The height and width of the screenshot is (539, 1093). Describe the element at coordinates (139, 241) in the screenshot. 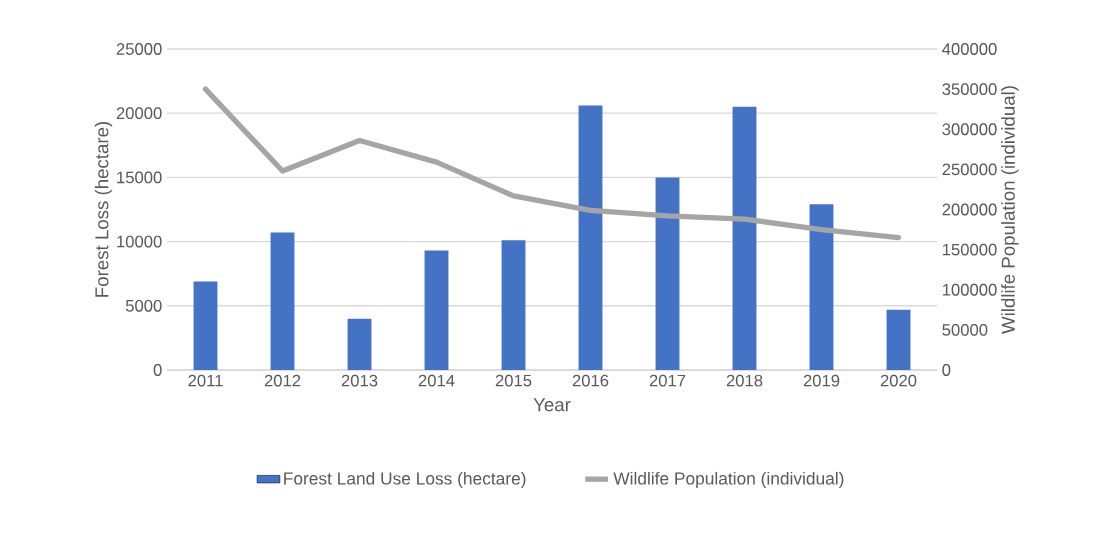

I see `y-tick-label: 10000` at that location.